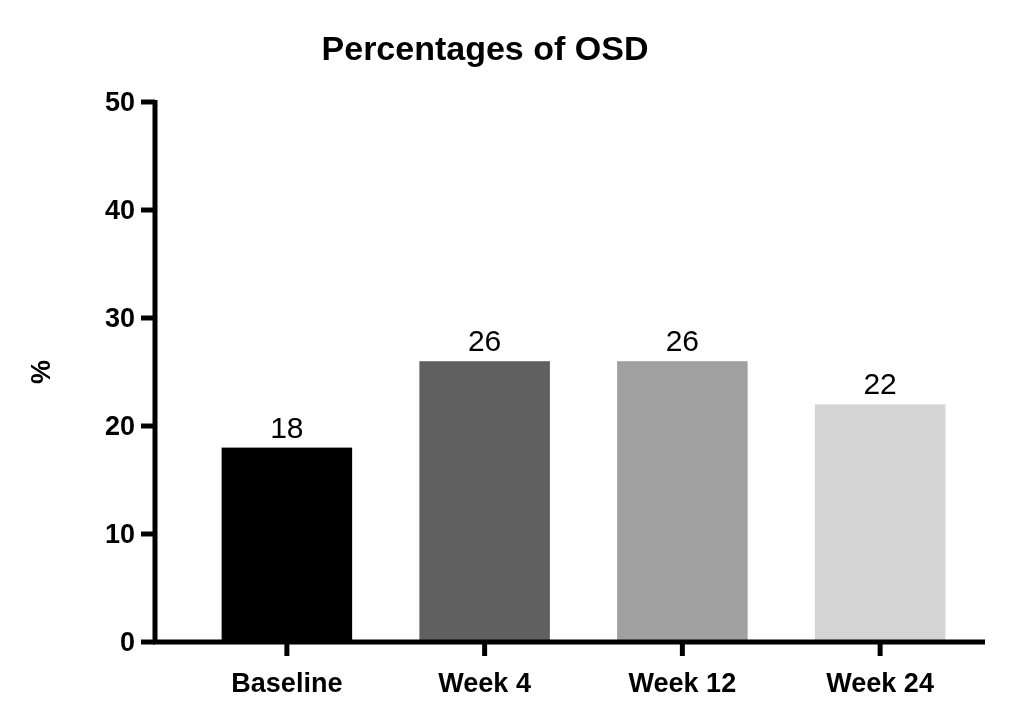 The height and width of the screenshot is (714, 1012). Describe the element at coordinates (880, 384) in the screenshot. I see `data-label: 22` at that location.